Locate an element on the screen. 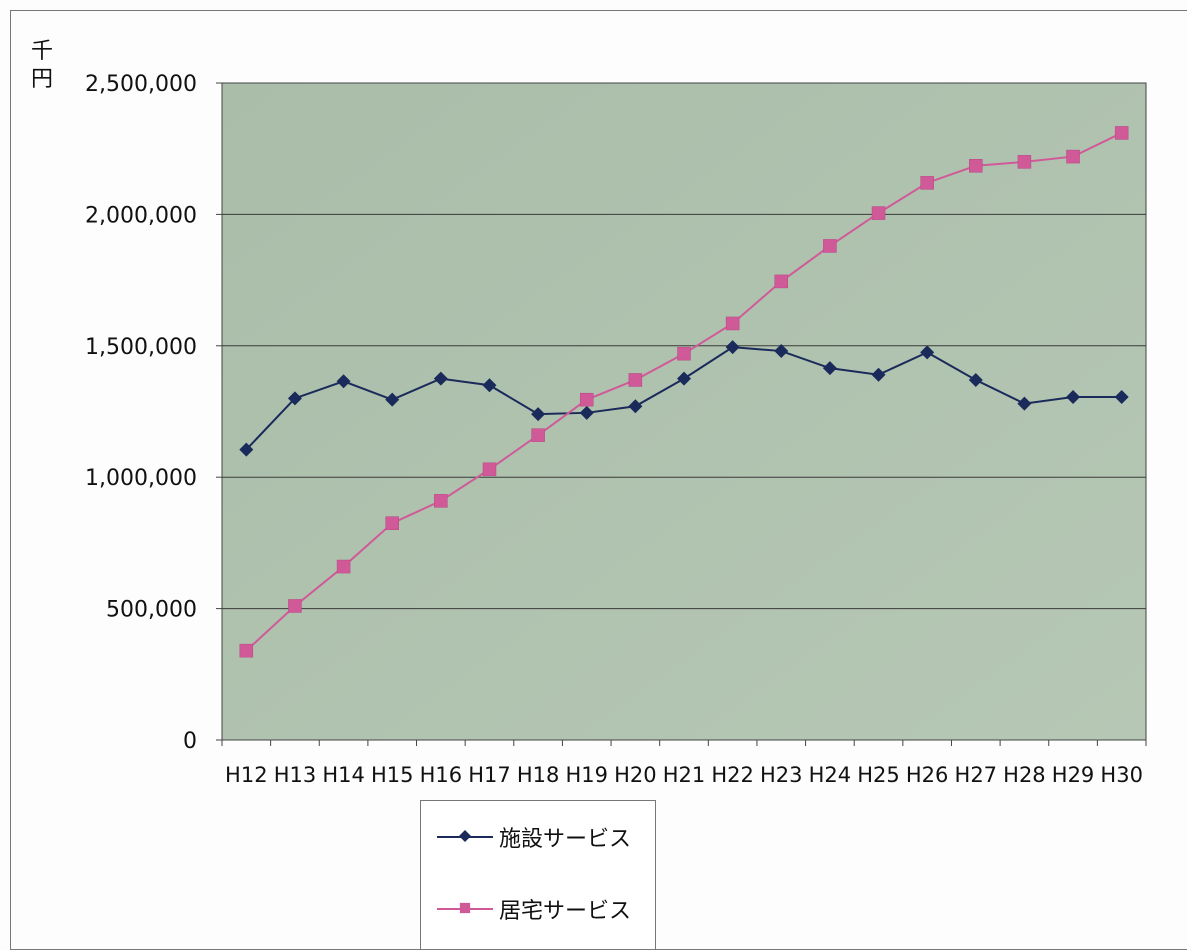  x-tick-label: H26 is located at coordinates (927, 775).